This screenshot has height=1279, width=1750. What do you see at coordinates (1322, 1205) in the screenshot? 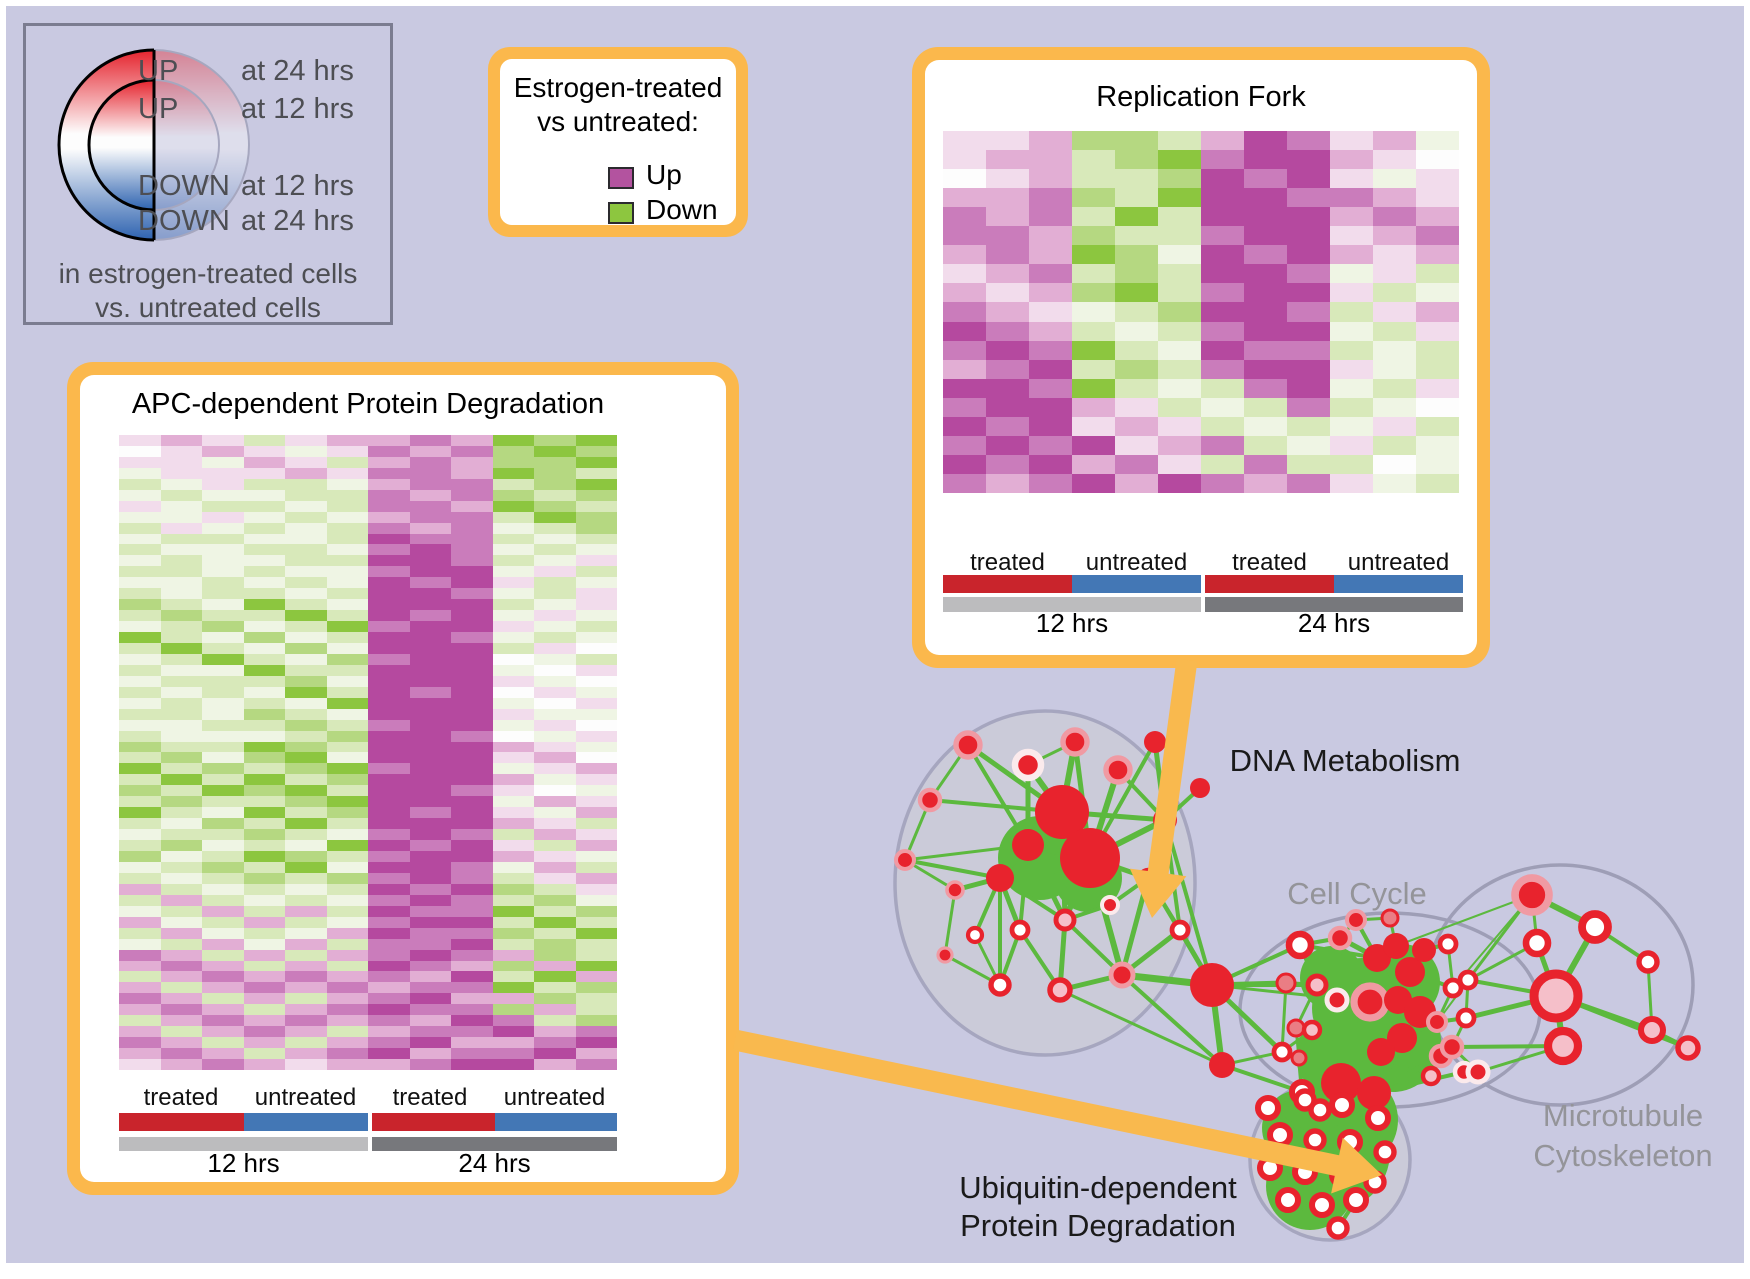
I see `network-node` at bounding box center [1322, 1205].